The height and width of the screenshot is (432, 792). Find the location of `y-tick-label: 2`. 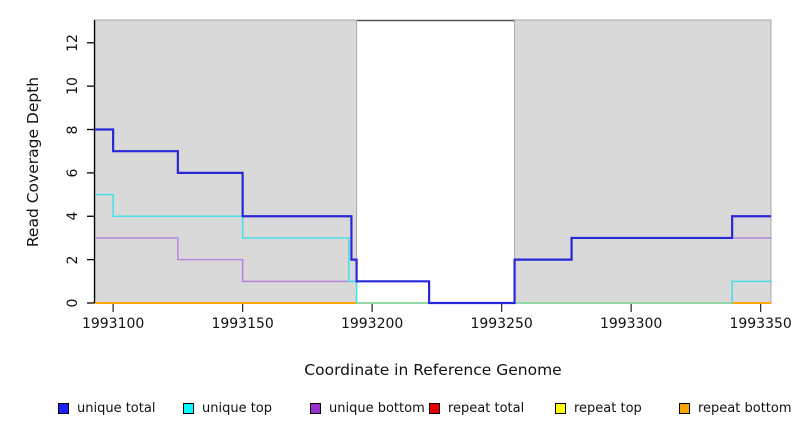

y-tick-label: 2 is located at coordinates (73, 260).